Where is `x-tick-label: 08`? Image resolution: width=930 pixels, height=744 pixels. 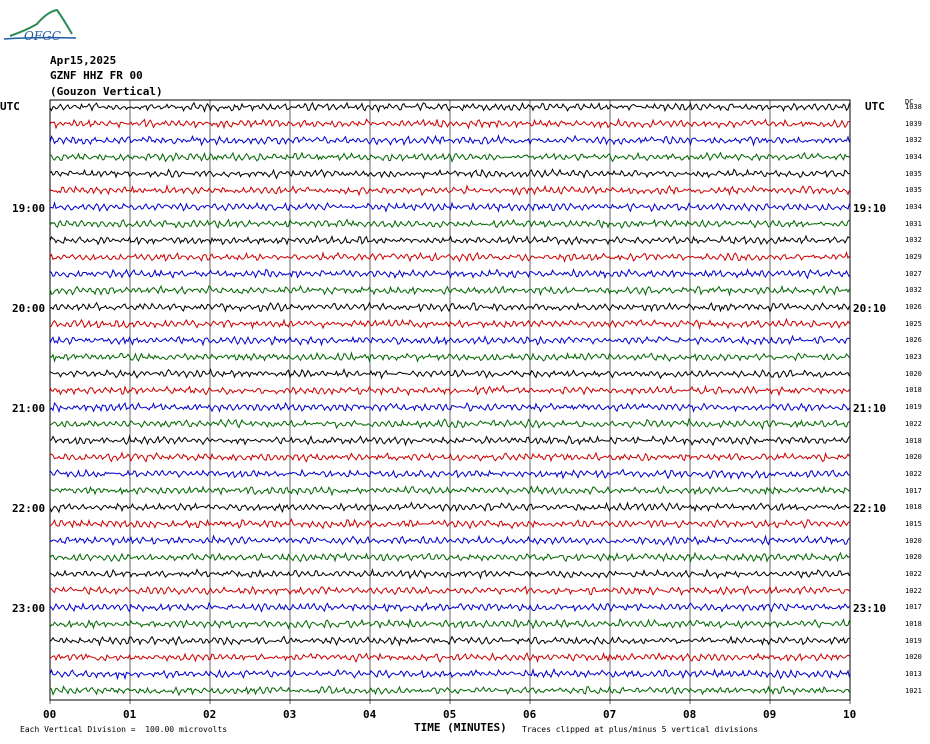
x-tick-label: 08 is located at coordinates (690, 714).